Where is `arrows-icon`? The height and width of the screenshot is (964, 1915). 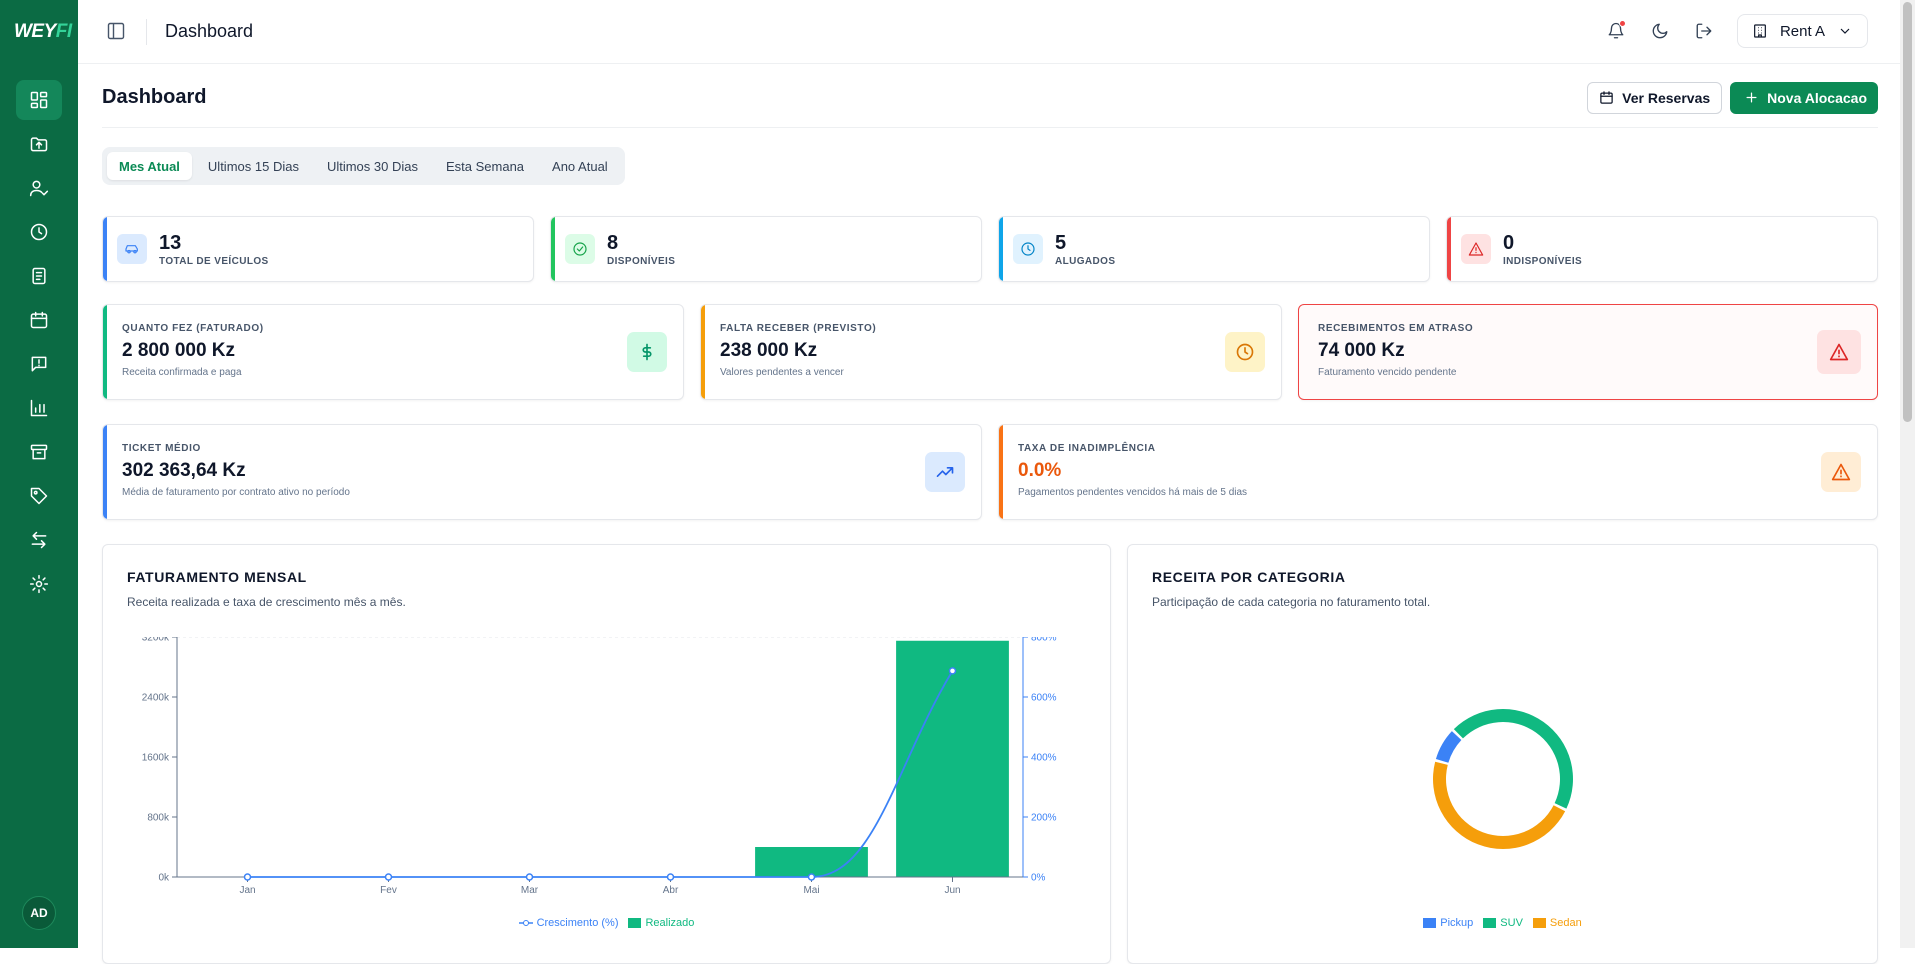 arrows-icon is located at coordinates (39, 540).